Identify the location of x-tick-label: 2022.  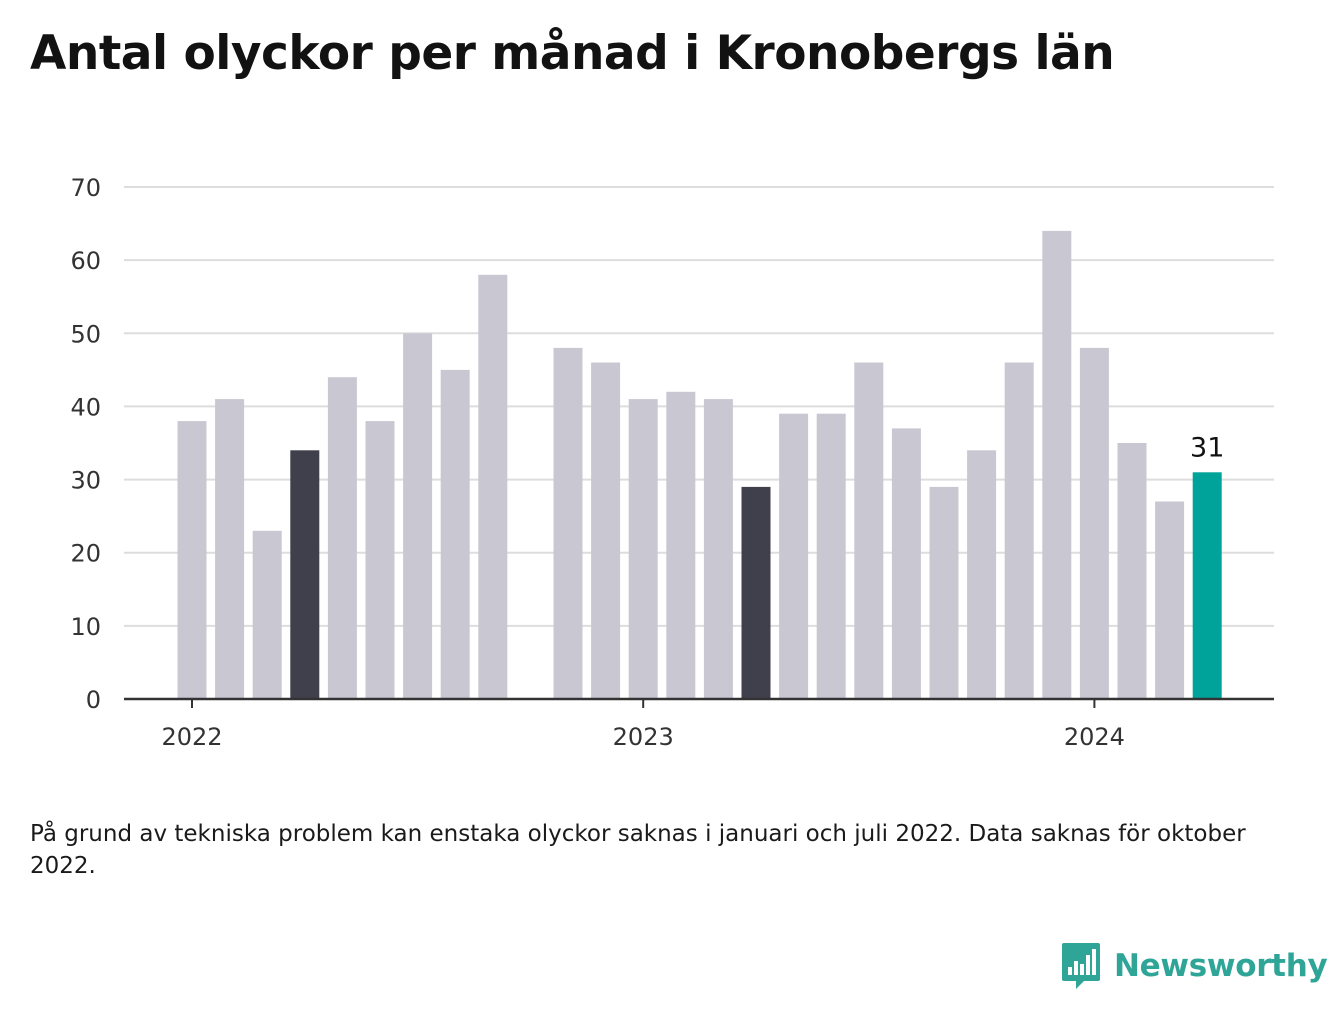
(191, 737).